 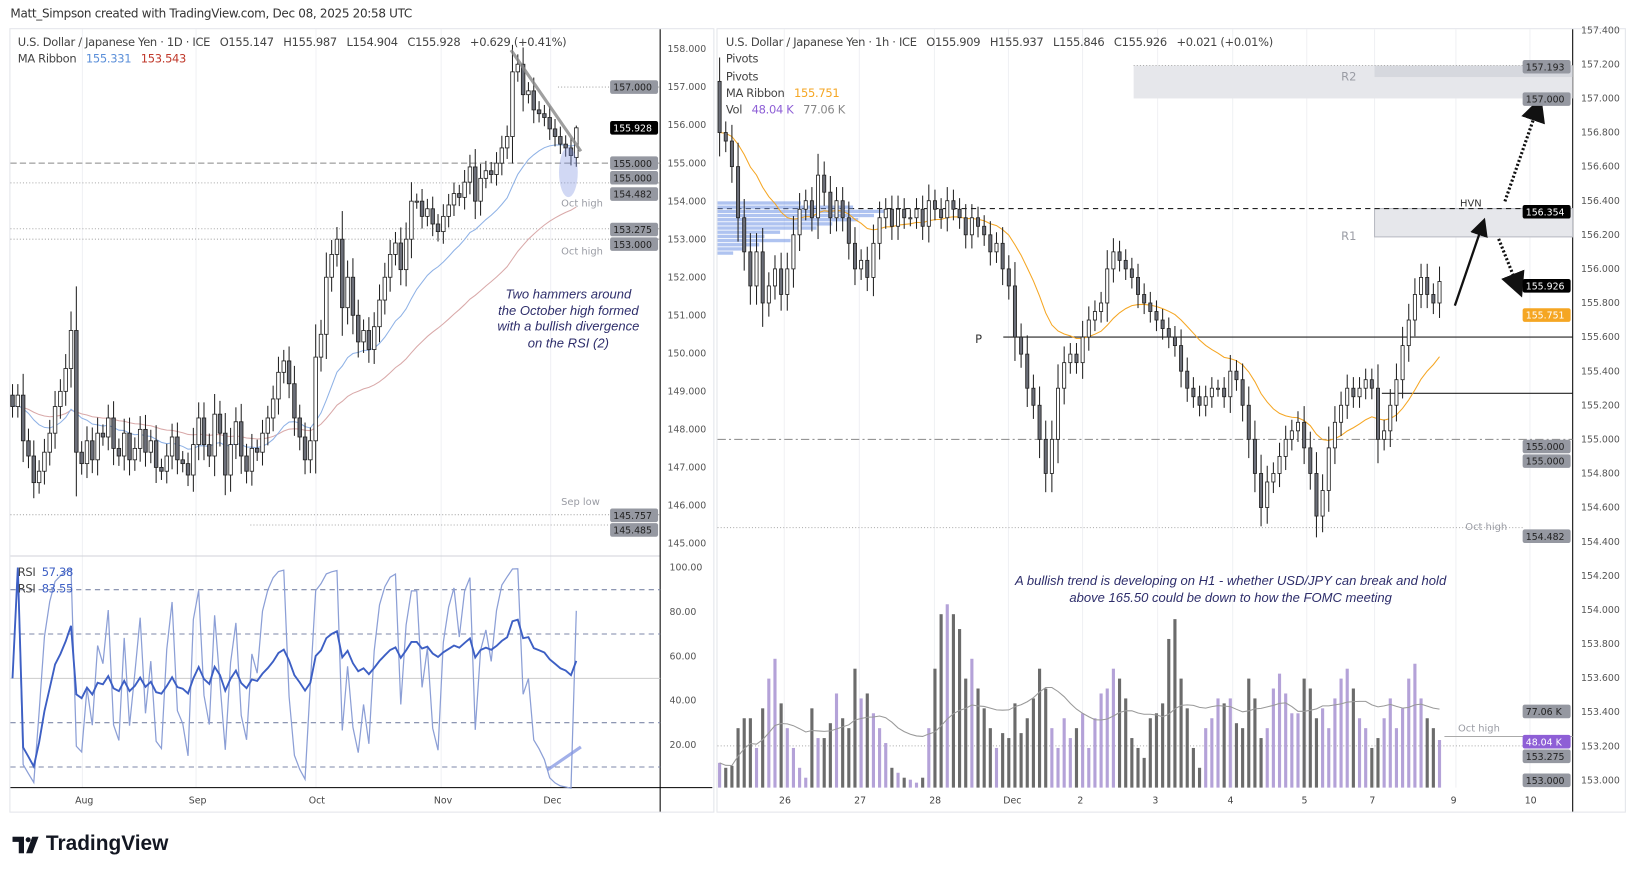 I want to click on volume-profile-bar, so click(x=788, y=220).